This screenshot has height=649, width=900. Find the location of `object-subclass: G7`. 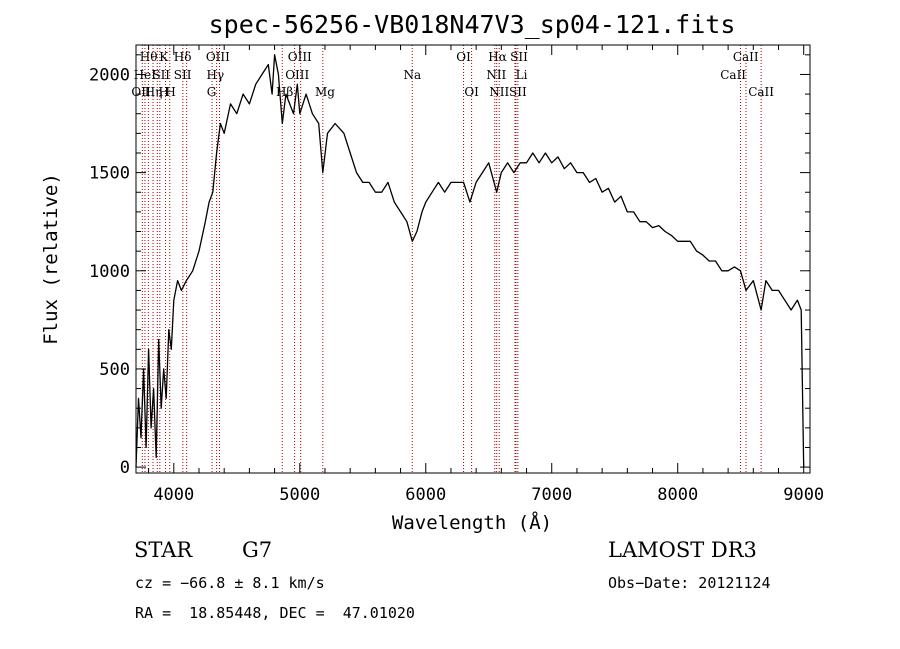

object-subclass: G7 is located at coordinates (257, 550).